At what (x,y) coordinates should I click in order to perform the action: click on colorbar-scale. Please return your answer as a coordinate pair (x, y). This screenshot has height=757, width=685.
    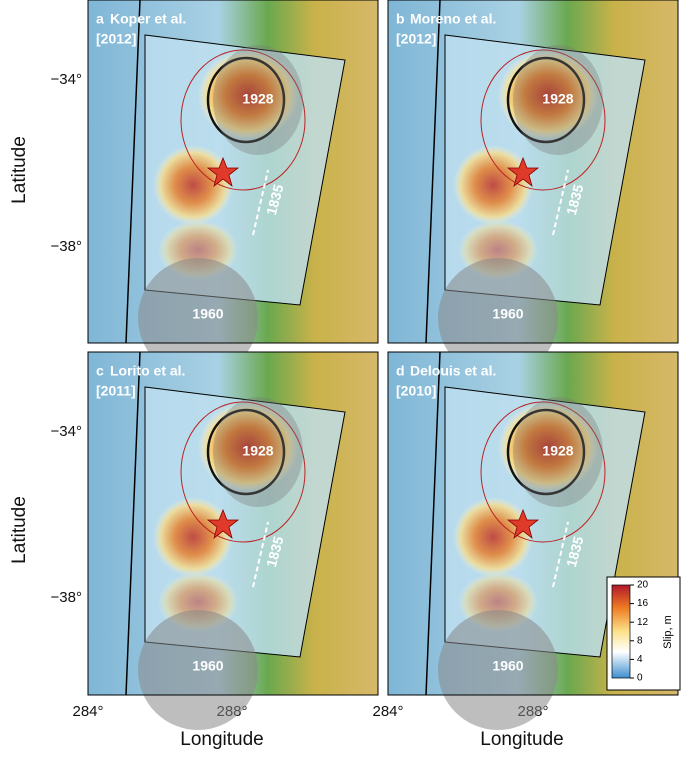
    Looking at the image, I should click on (621, 631).